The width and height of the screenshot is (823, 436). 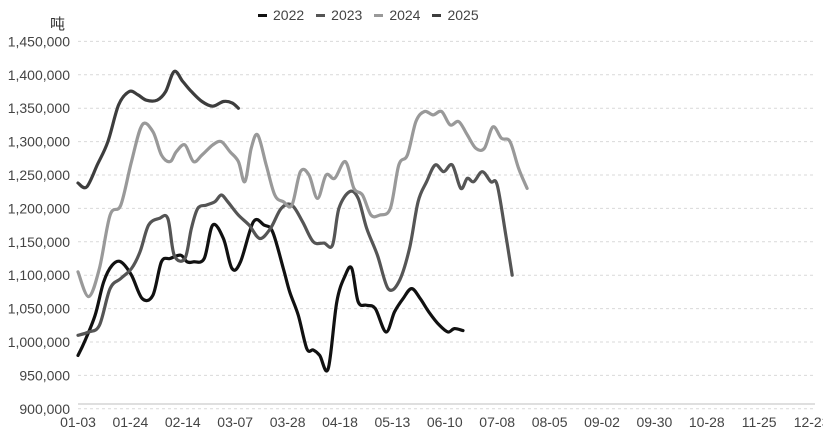 I want to click on x-tick-label: 09-30, so click(x=654, y=422).